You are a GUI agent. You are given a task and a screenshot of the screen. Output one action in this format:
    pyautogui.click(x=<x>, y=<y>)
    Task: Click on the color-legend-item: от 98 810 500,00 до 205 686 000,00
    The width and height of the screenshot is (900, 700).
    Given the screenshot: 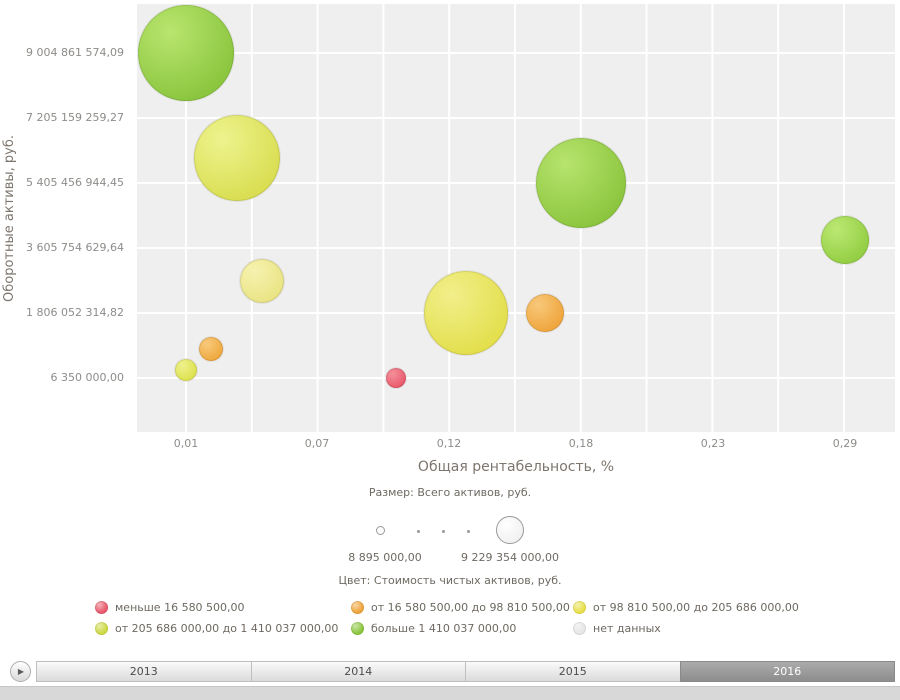 What is the action you would take?
    pyautogui.click(x=719, y=607)
    